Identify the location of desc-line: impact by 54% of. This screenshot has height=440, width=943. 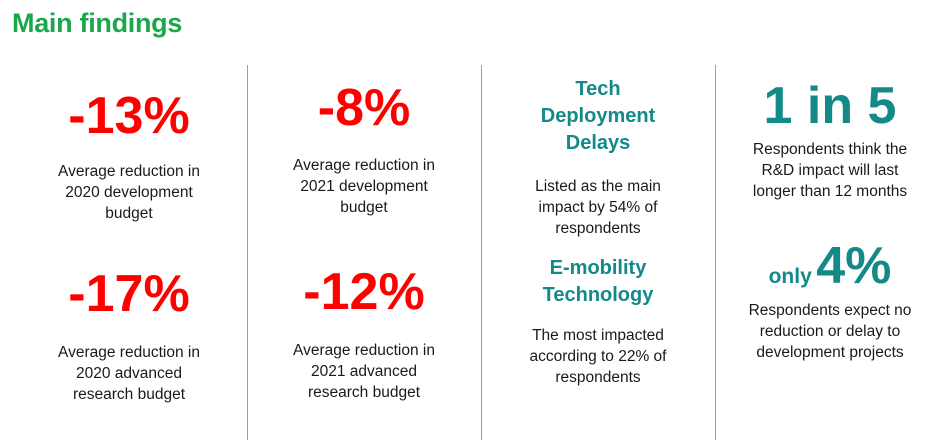
(598, 207).